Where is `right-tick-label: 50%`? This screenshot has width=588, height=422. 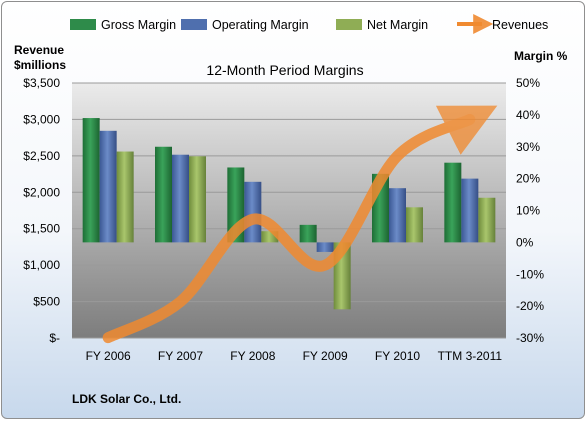 right-tick-label: 50% is located at coordinates (528, 83).